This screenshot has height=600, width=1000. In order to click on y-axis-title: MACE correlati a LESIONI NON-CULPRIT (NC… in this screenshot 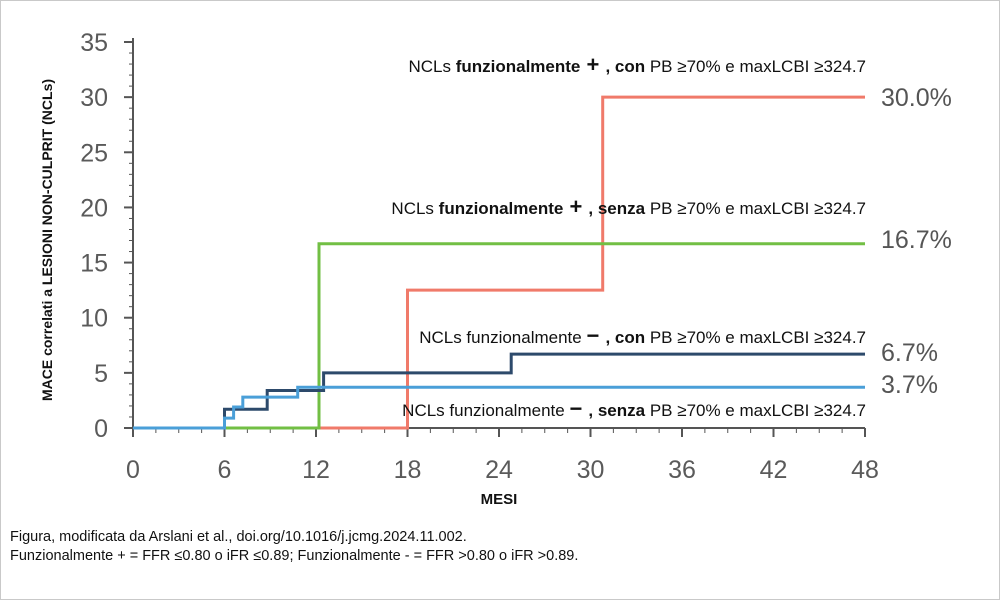, I will do `click(47, 240)`.